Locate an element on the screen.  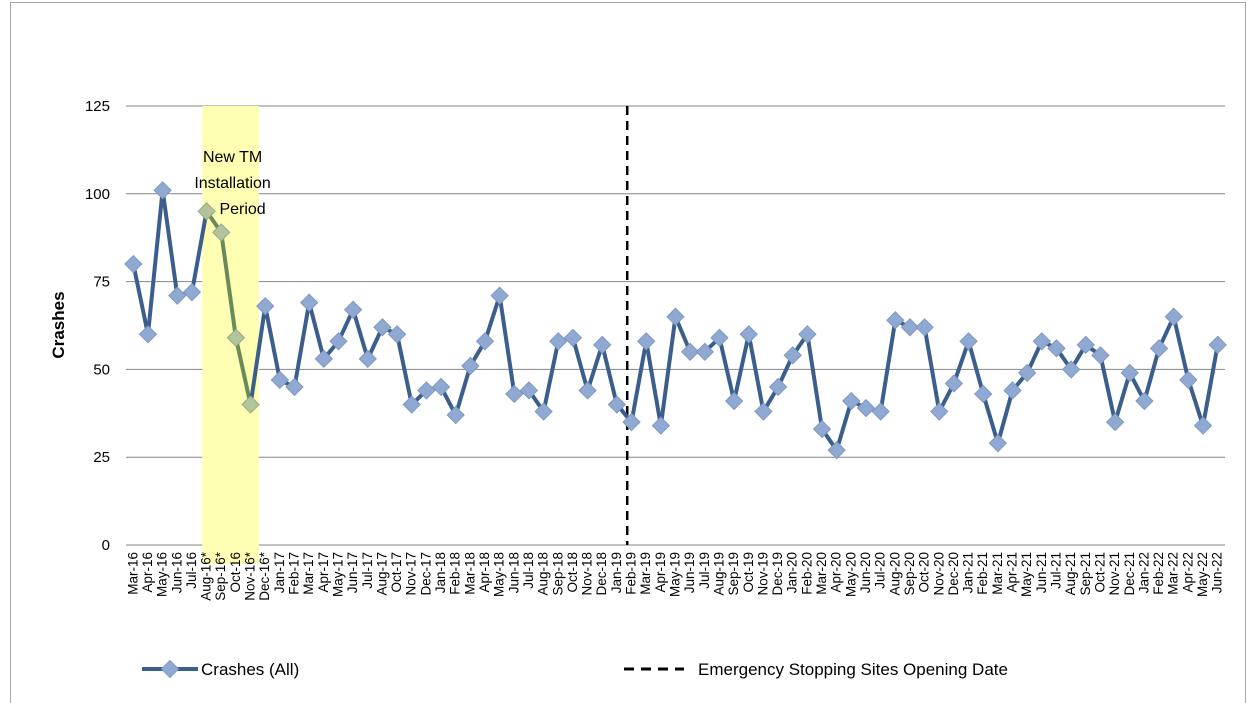
x-tick-label: Jan-20 is located at coordinates (792, 572).